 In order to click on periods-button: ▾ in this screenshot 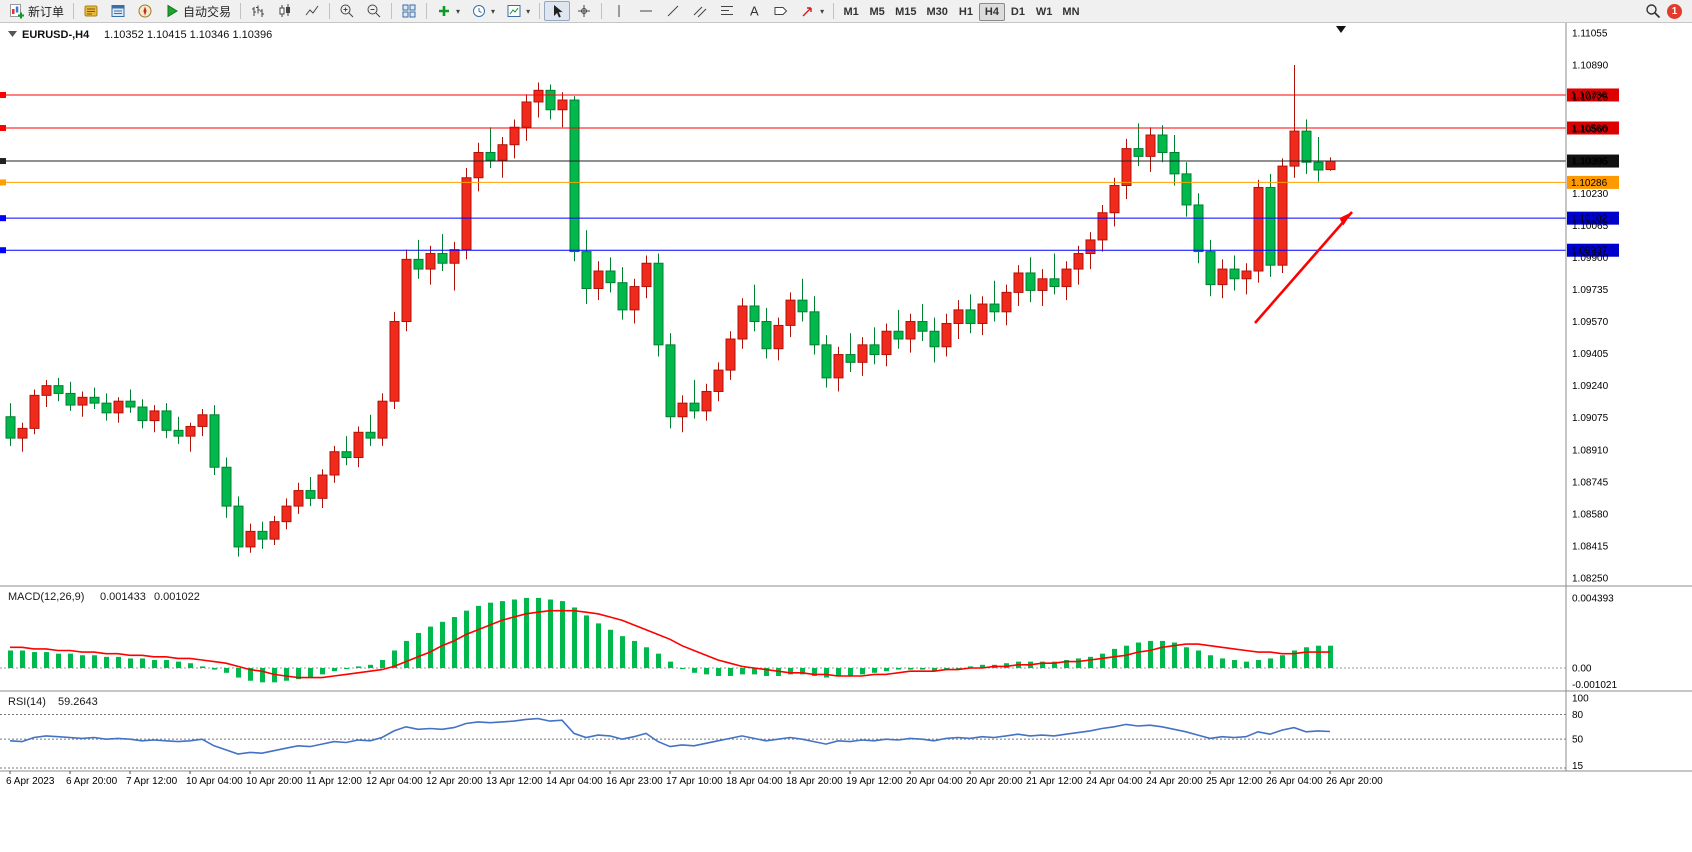, I will do `click(483, 11)`.